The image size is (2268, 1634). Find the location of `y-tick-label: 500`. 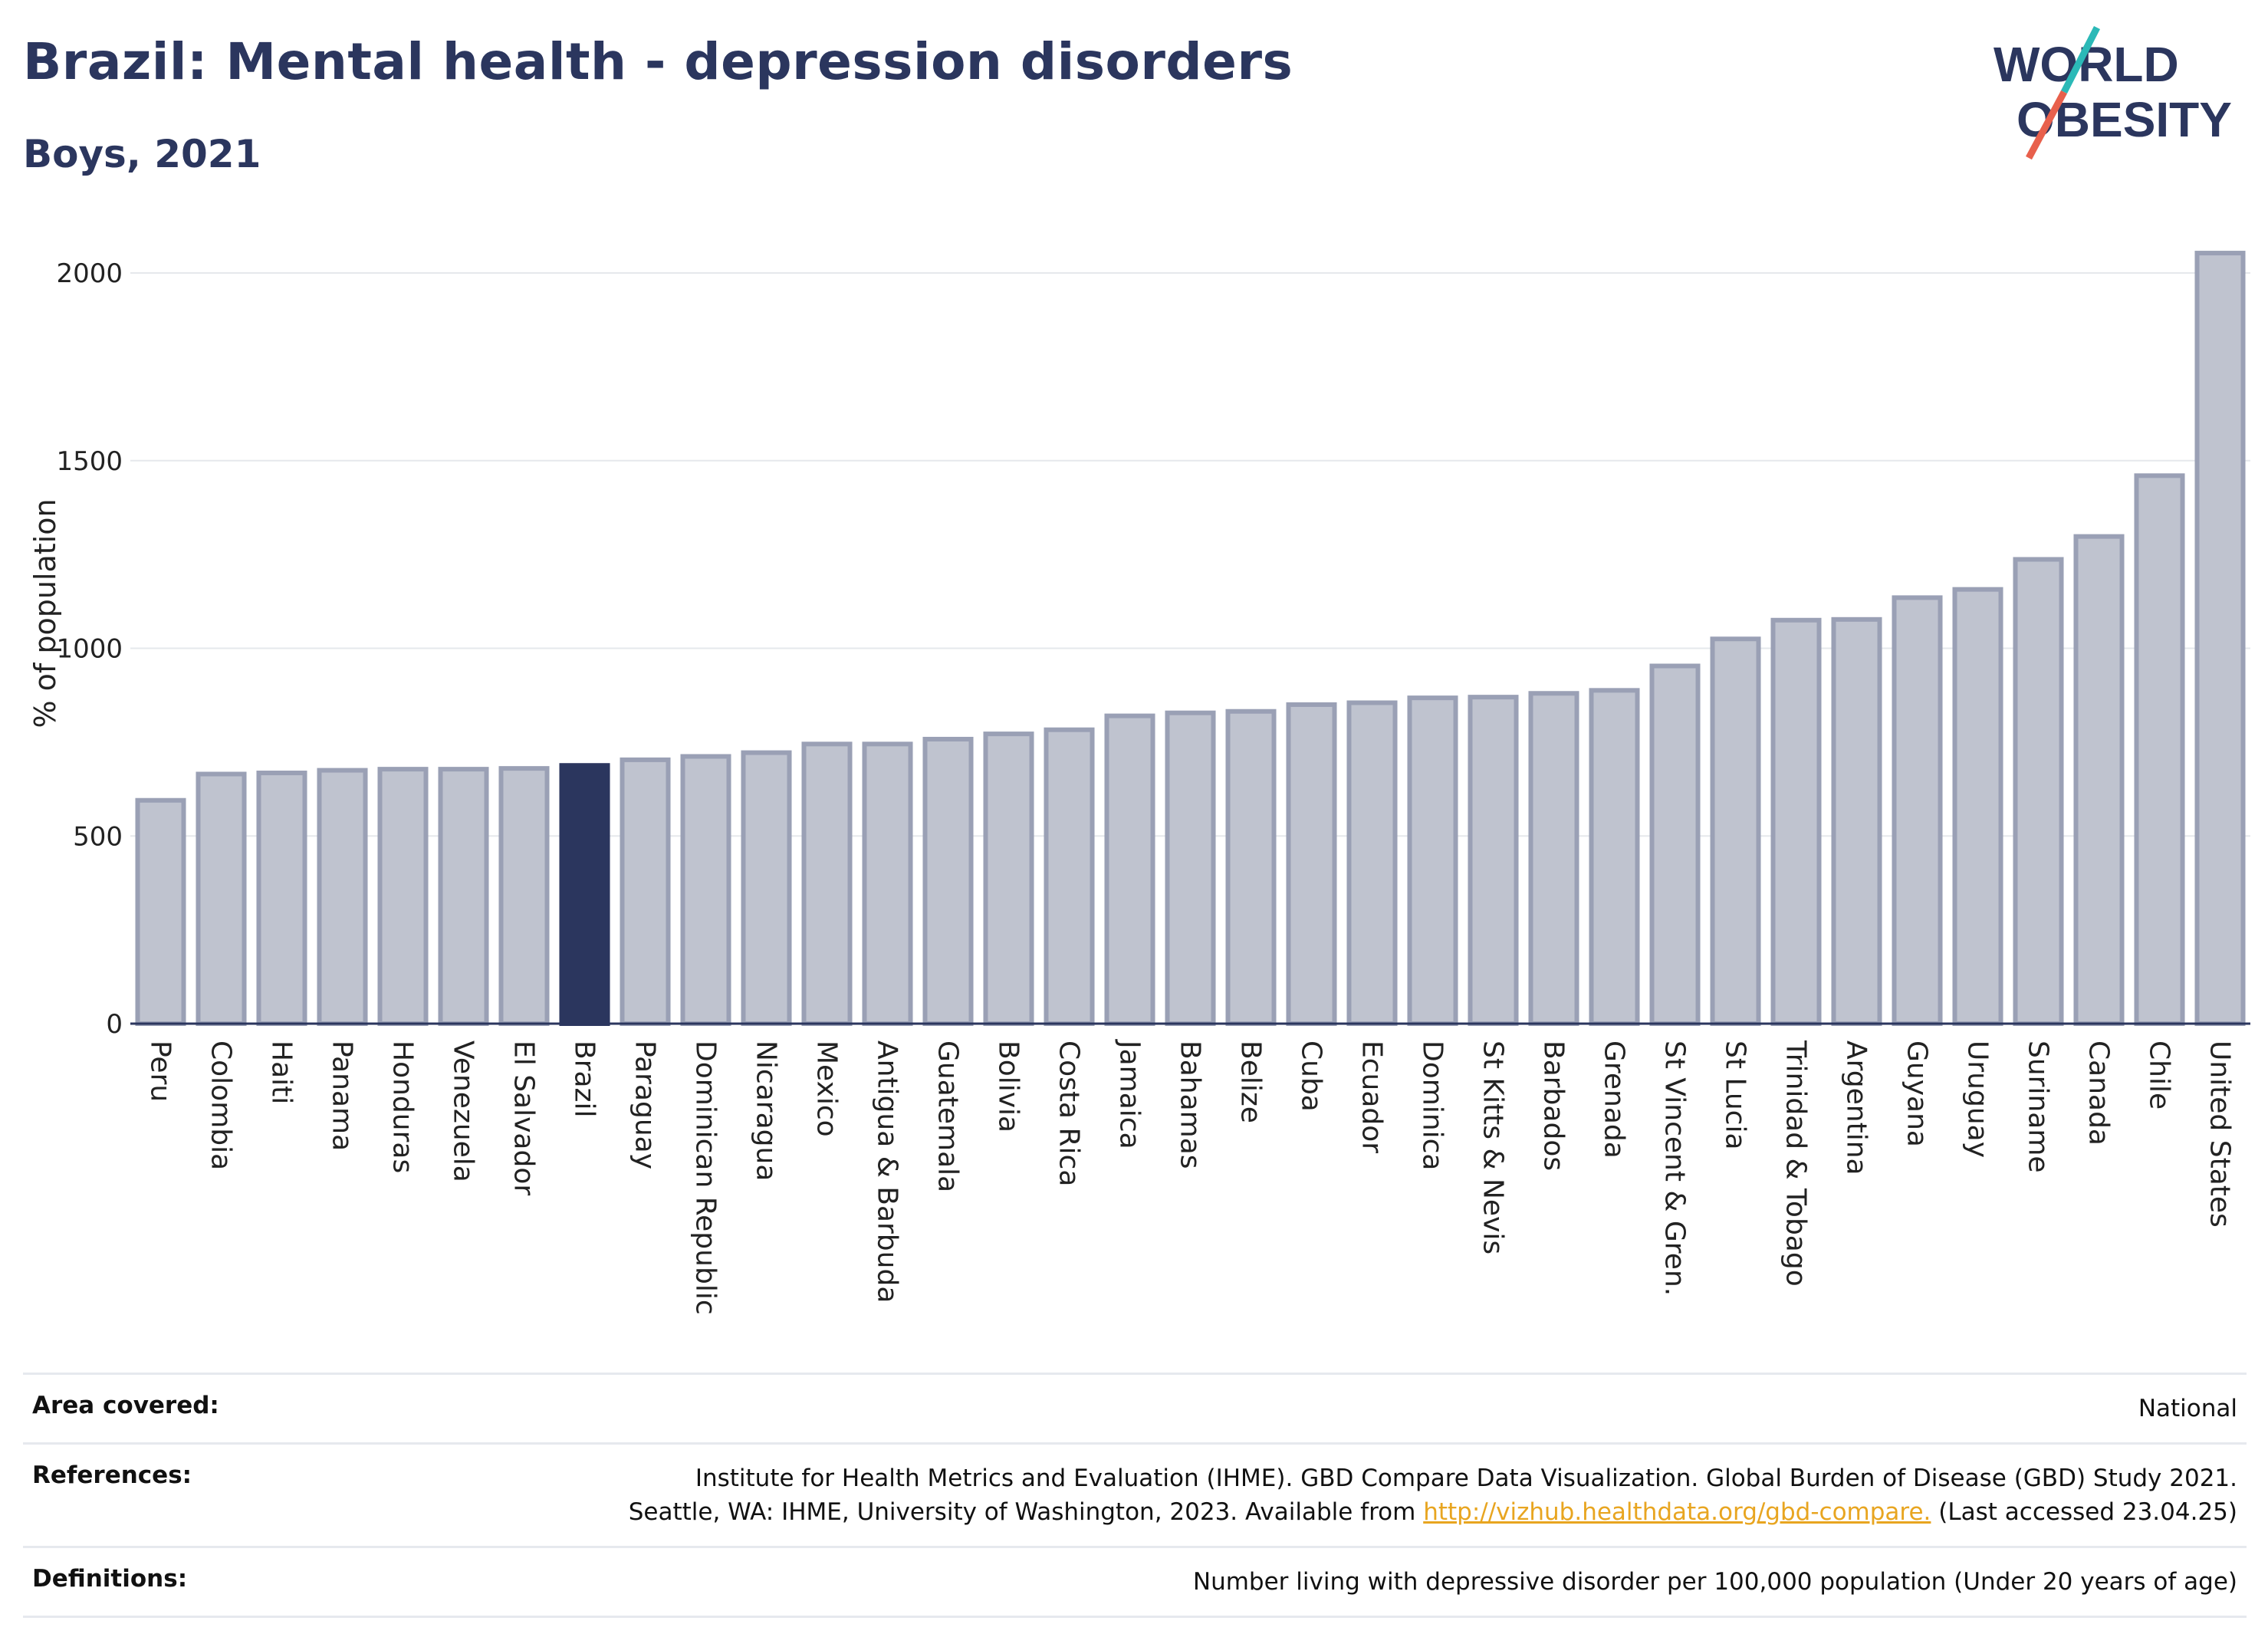

y-tick-label: 500 is located at coordinates (98, 836).